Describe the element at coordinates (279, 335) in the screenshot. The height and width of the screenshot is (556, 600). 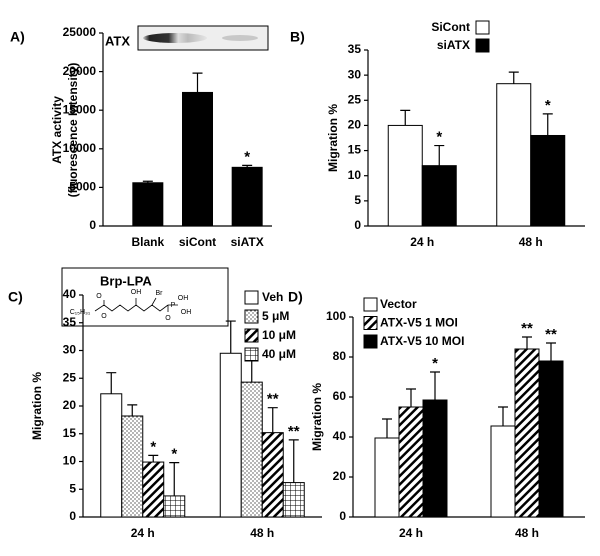
I see `legend-label: 10 μM` at that location.